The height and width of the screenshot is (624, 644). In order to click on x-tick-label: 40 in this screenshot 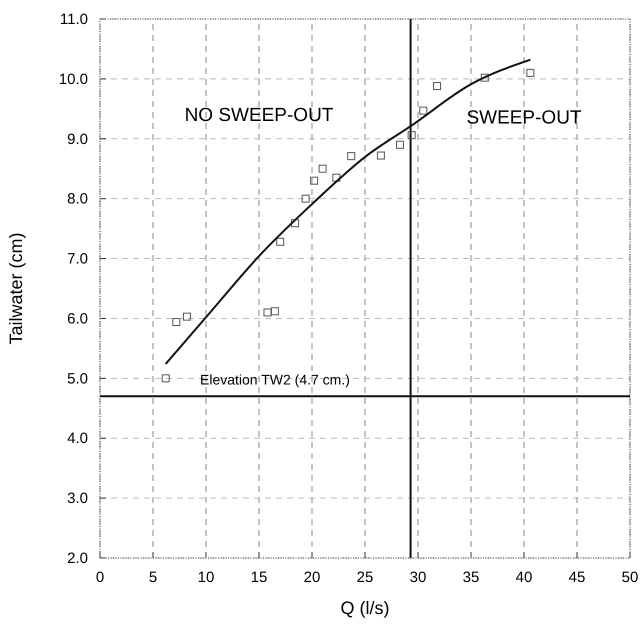, I will do `click(524, 577)`.